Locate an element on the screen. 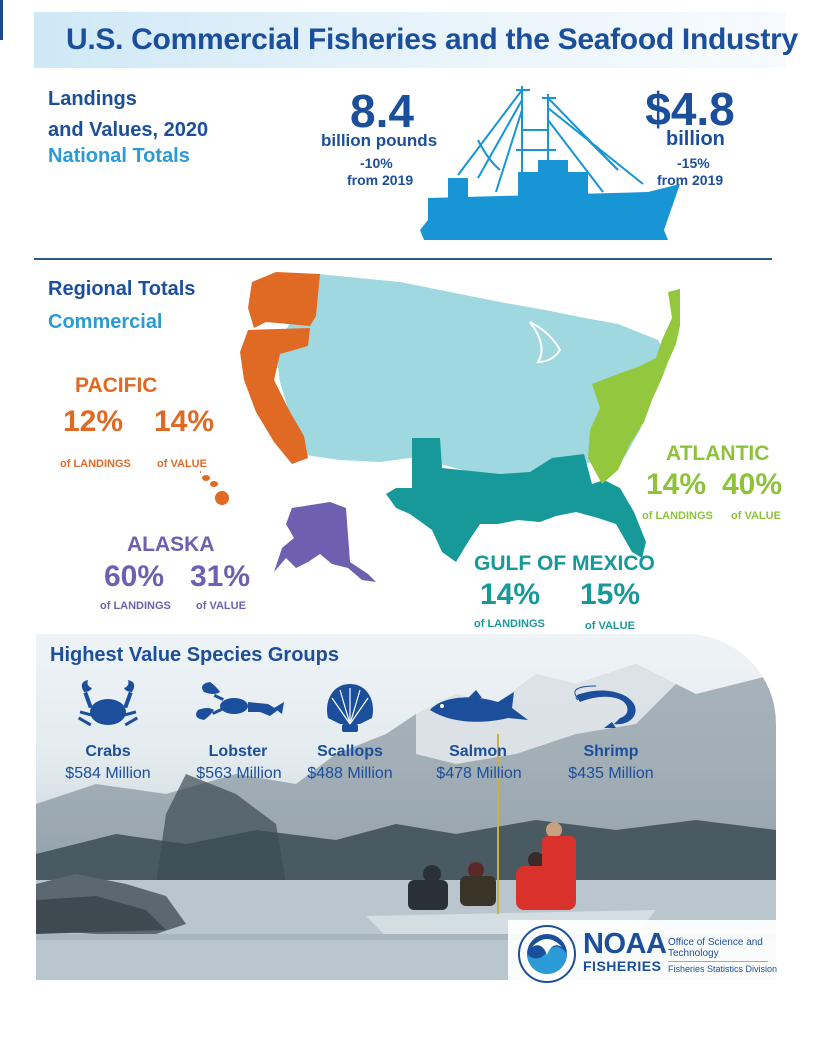 The image size is (820, 1061). office-name: Office of Science and Technology is located at coordinates (718, 948).